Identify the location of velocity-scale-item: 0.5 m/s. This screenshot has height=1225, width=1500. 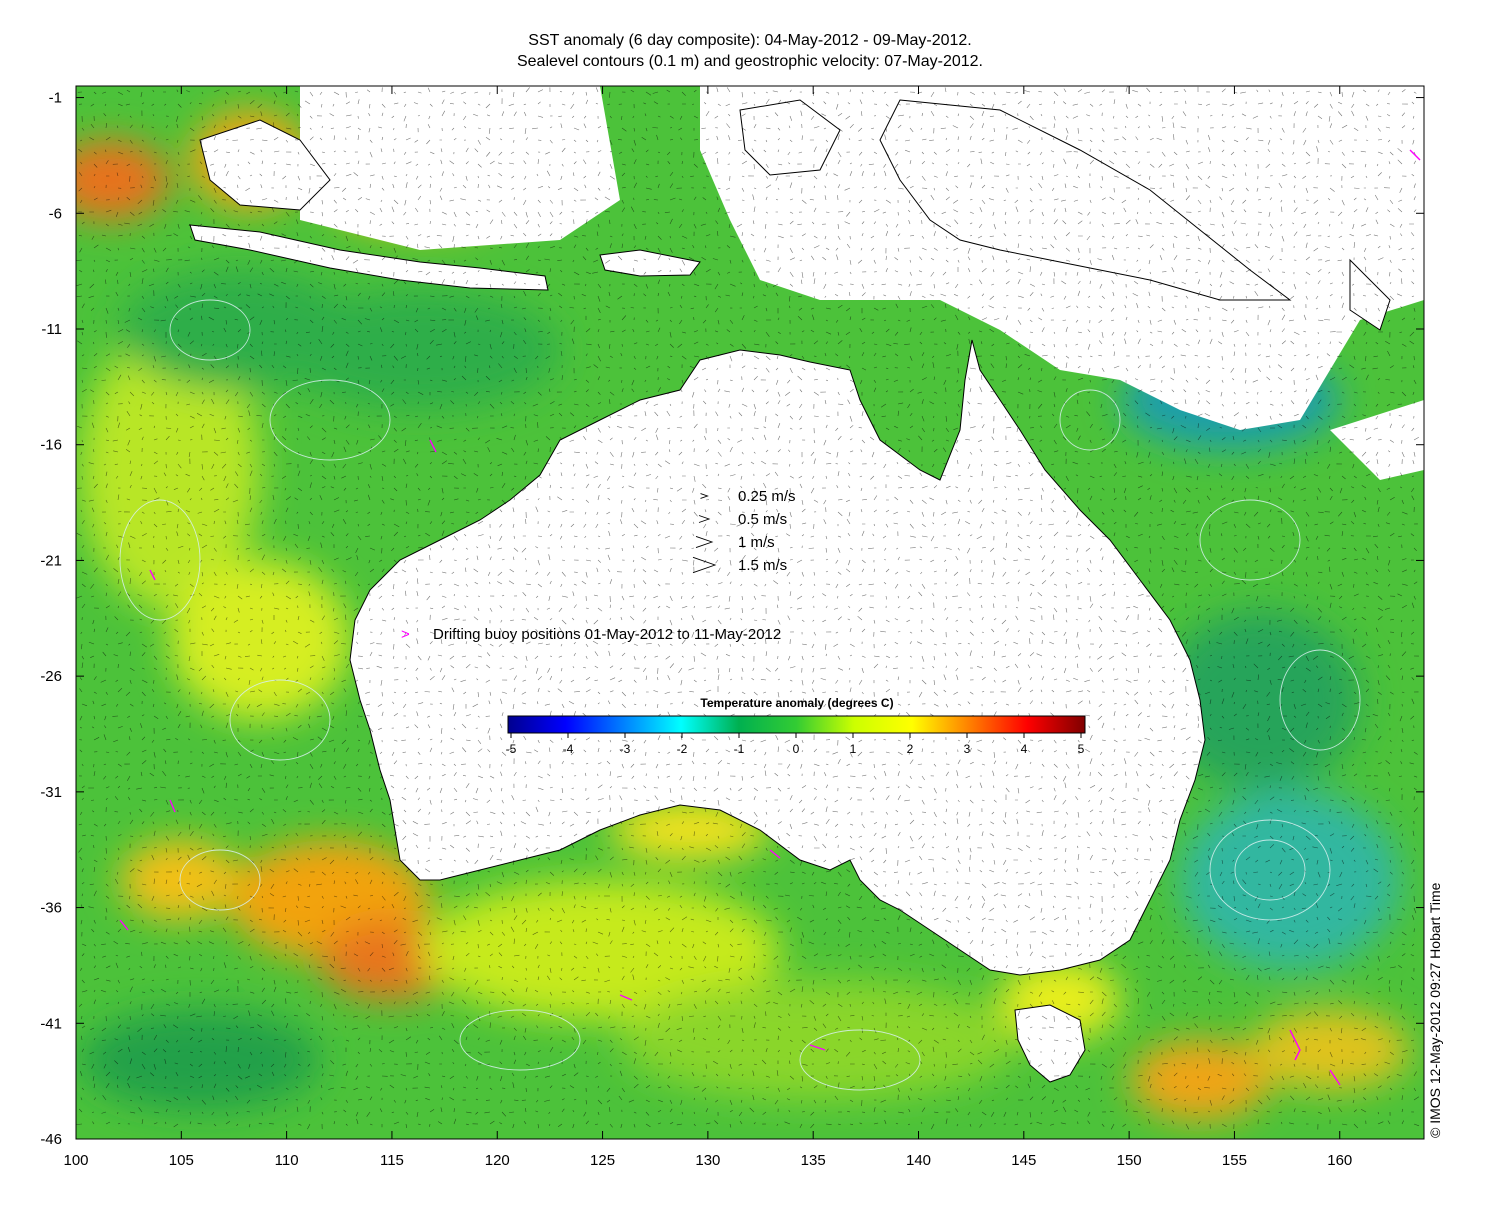
(742, 519).